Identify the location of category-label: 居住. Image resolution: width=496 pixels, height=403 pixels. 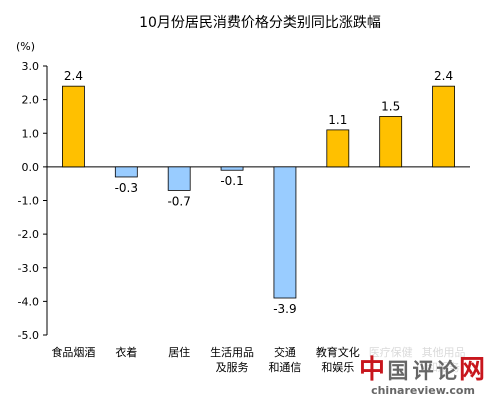
(179, 352).